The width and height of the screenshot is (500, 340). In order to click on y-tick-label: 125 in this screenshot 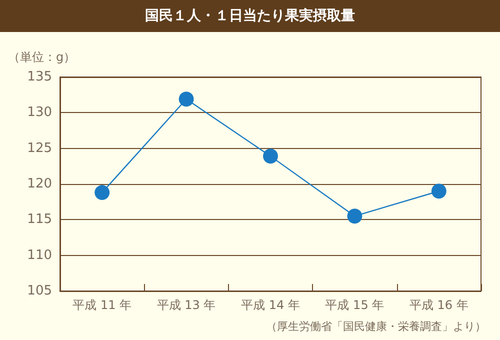, I will do `click(39, 148)`.